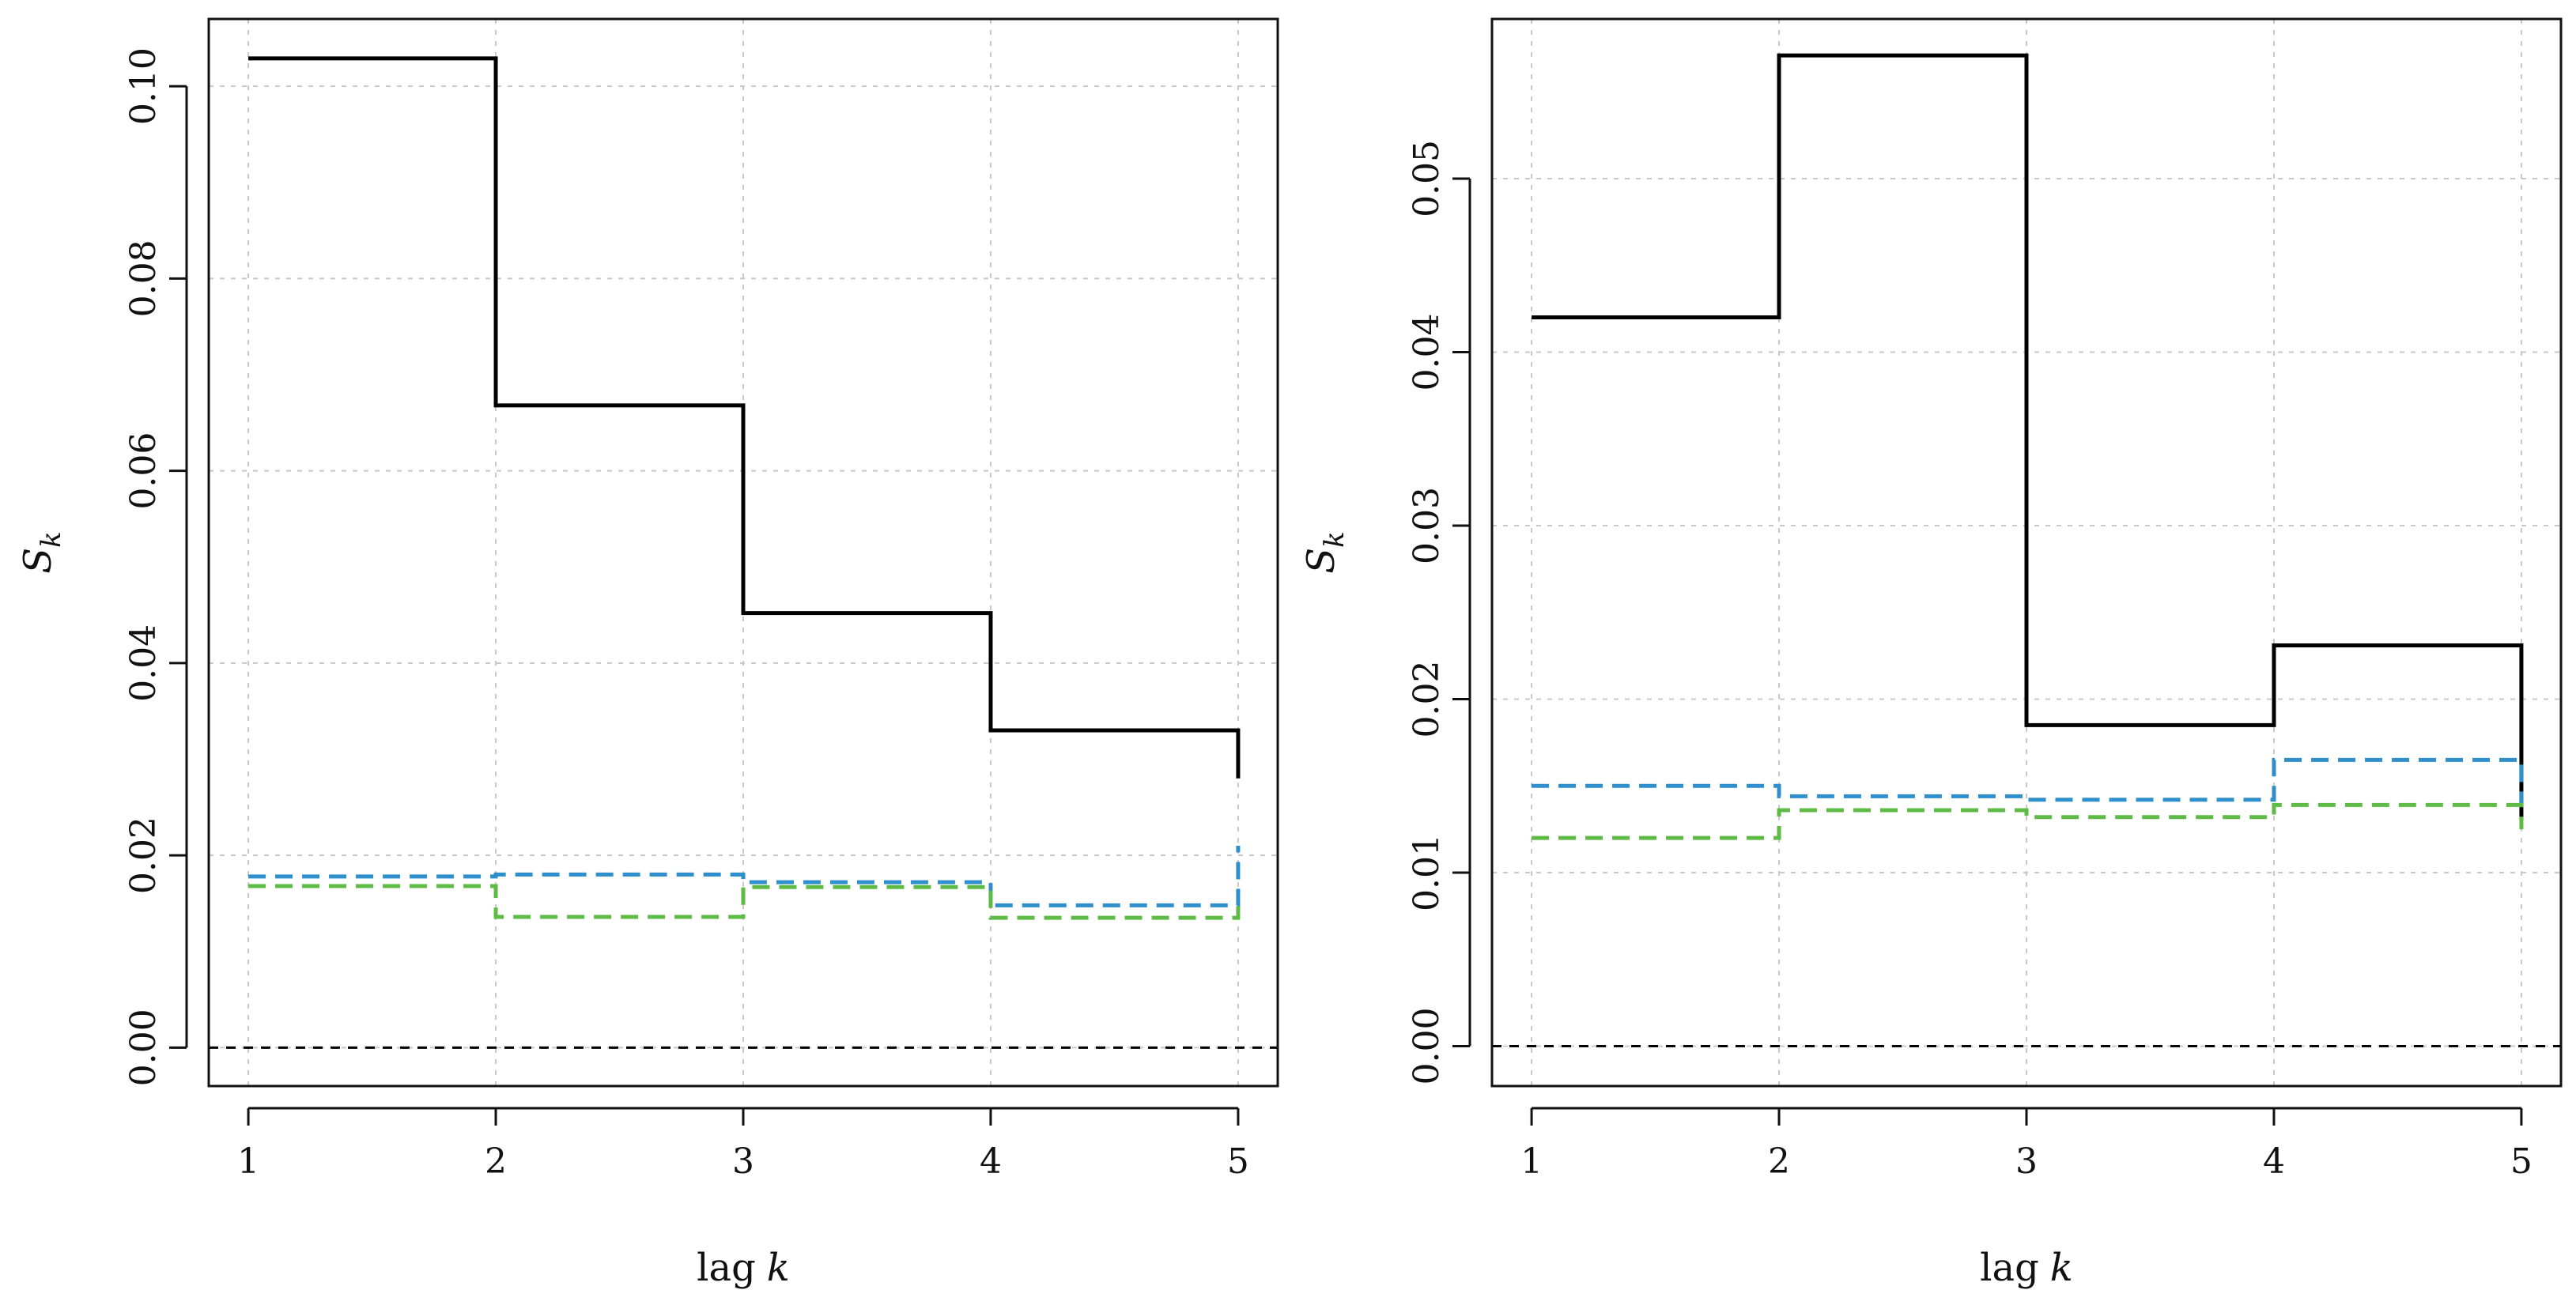 This screenshot has height=1305, width=2576. Describe the element at coordinates (1427, 872) in the screenshot. I see `y-tick-label-2: 0.01` at that location.